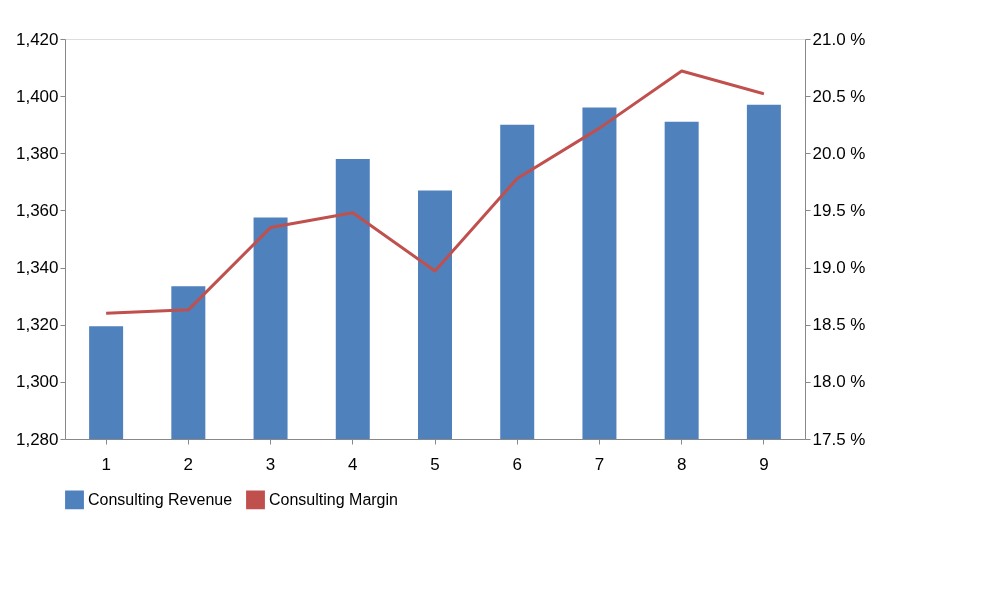 The image size is (1004, 608). I want to click on y2-tick-label: 20.0 %, so click(839, 153).